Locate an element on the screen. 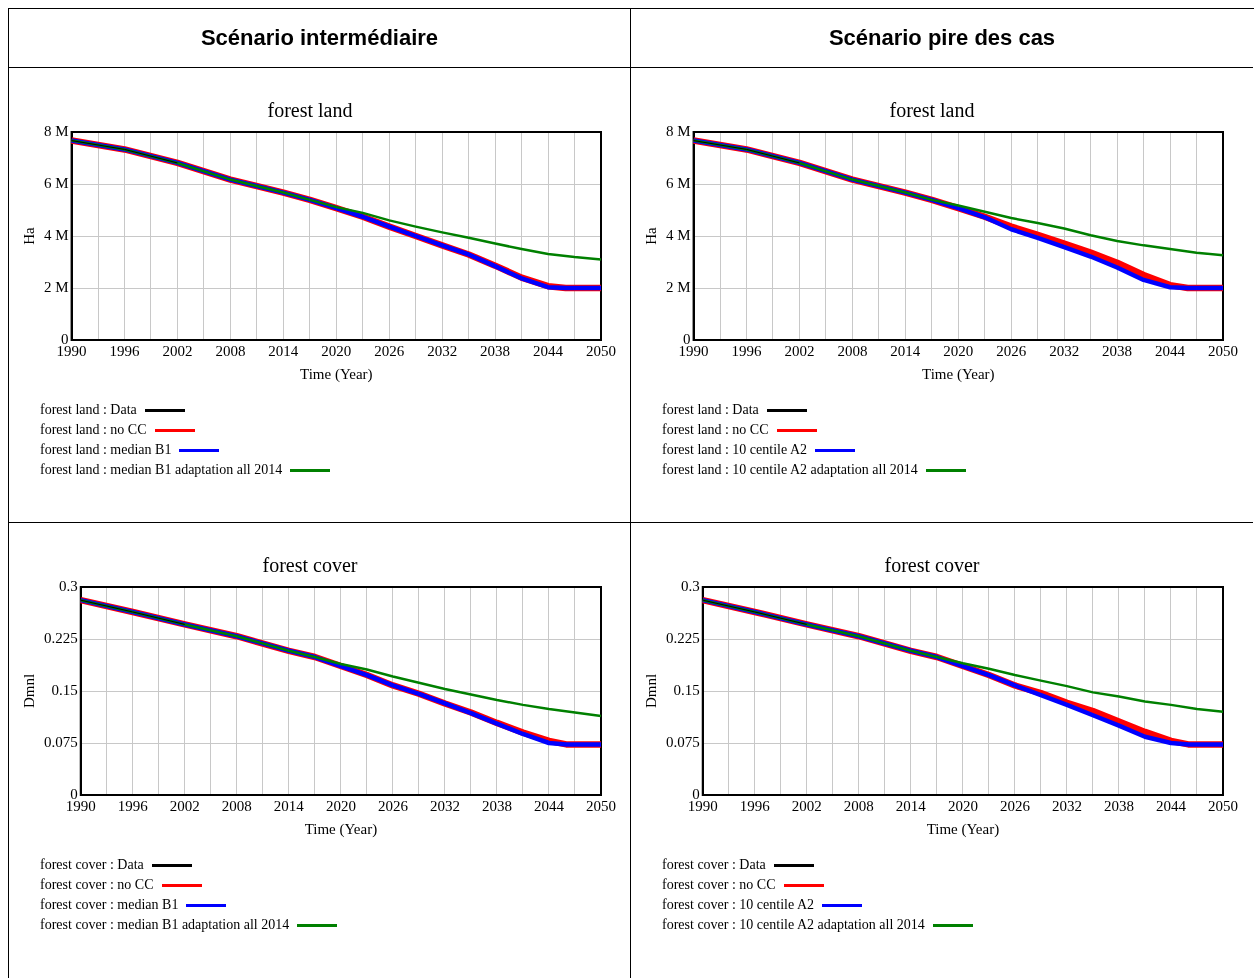  legend-label: forest land : median B1 is located at coordinates (106, 450).